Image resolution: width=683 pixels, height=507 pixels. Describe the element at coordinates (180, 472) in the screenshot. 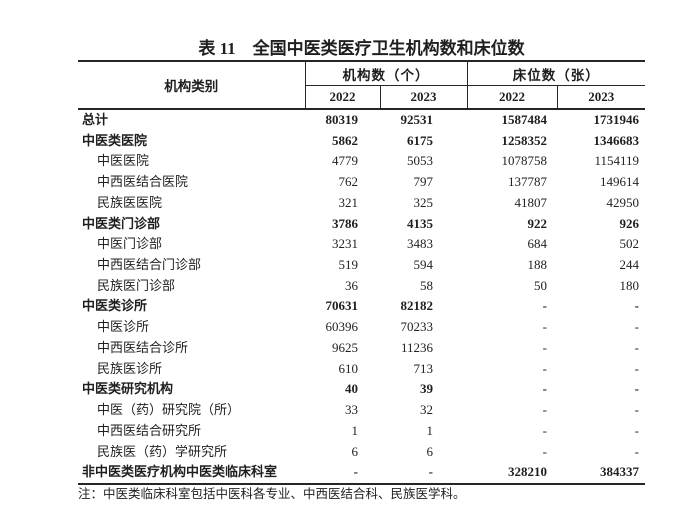

I see `row-label: 非中医类医疗机构中医类临床科室` at that location.